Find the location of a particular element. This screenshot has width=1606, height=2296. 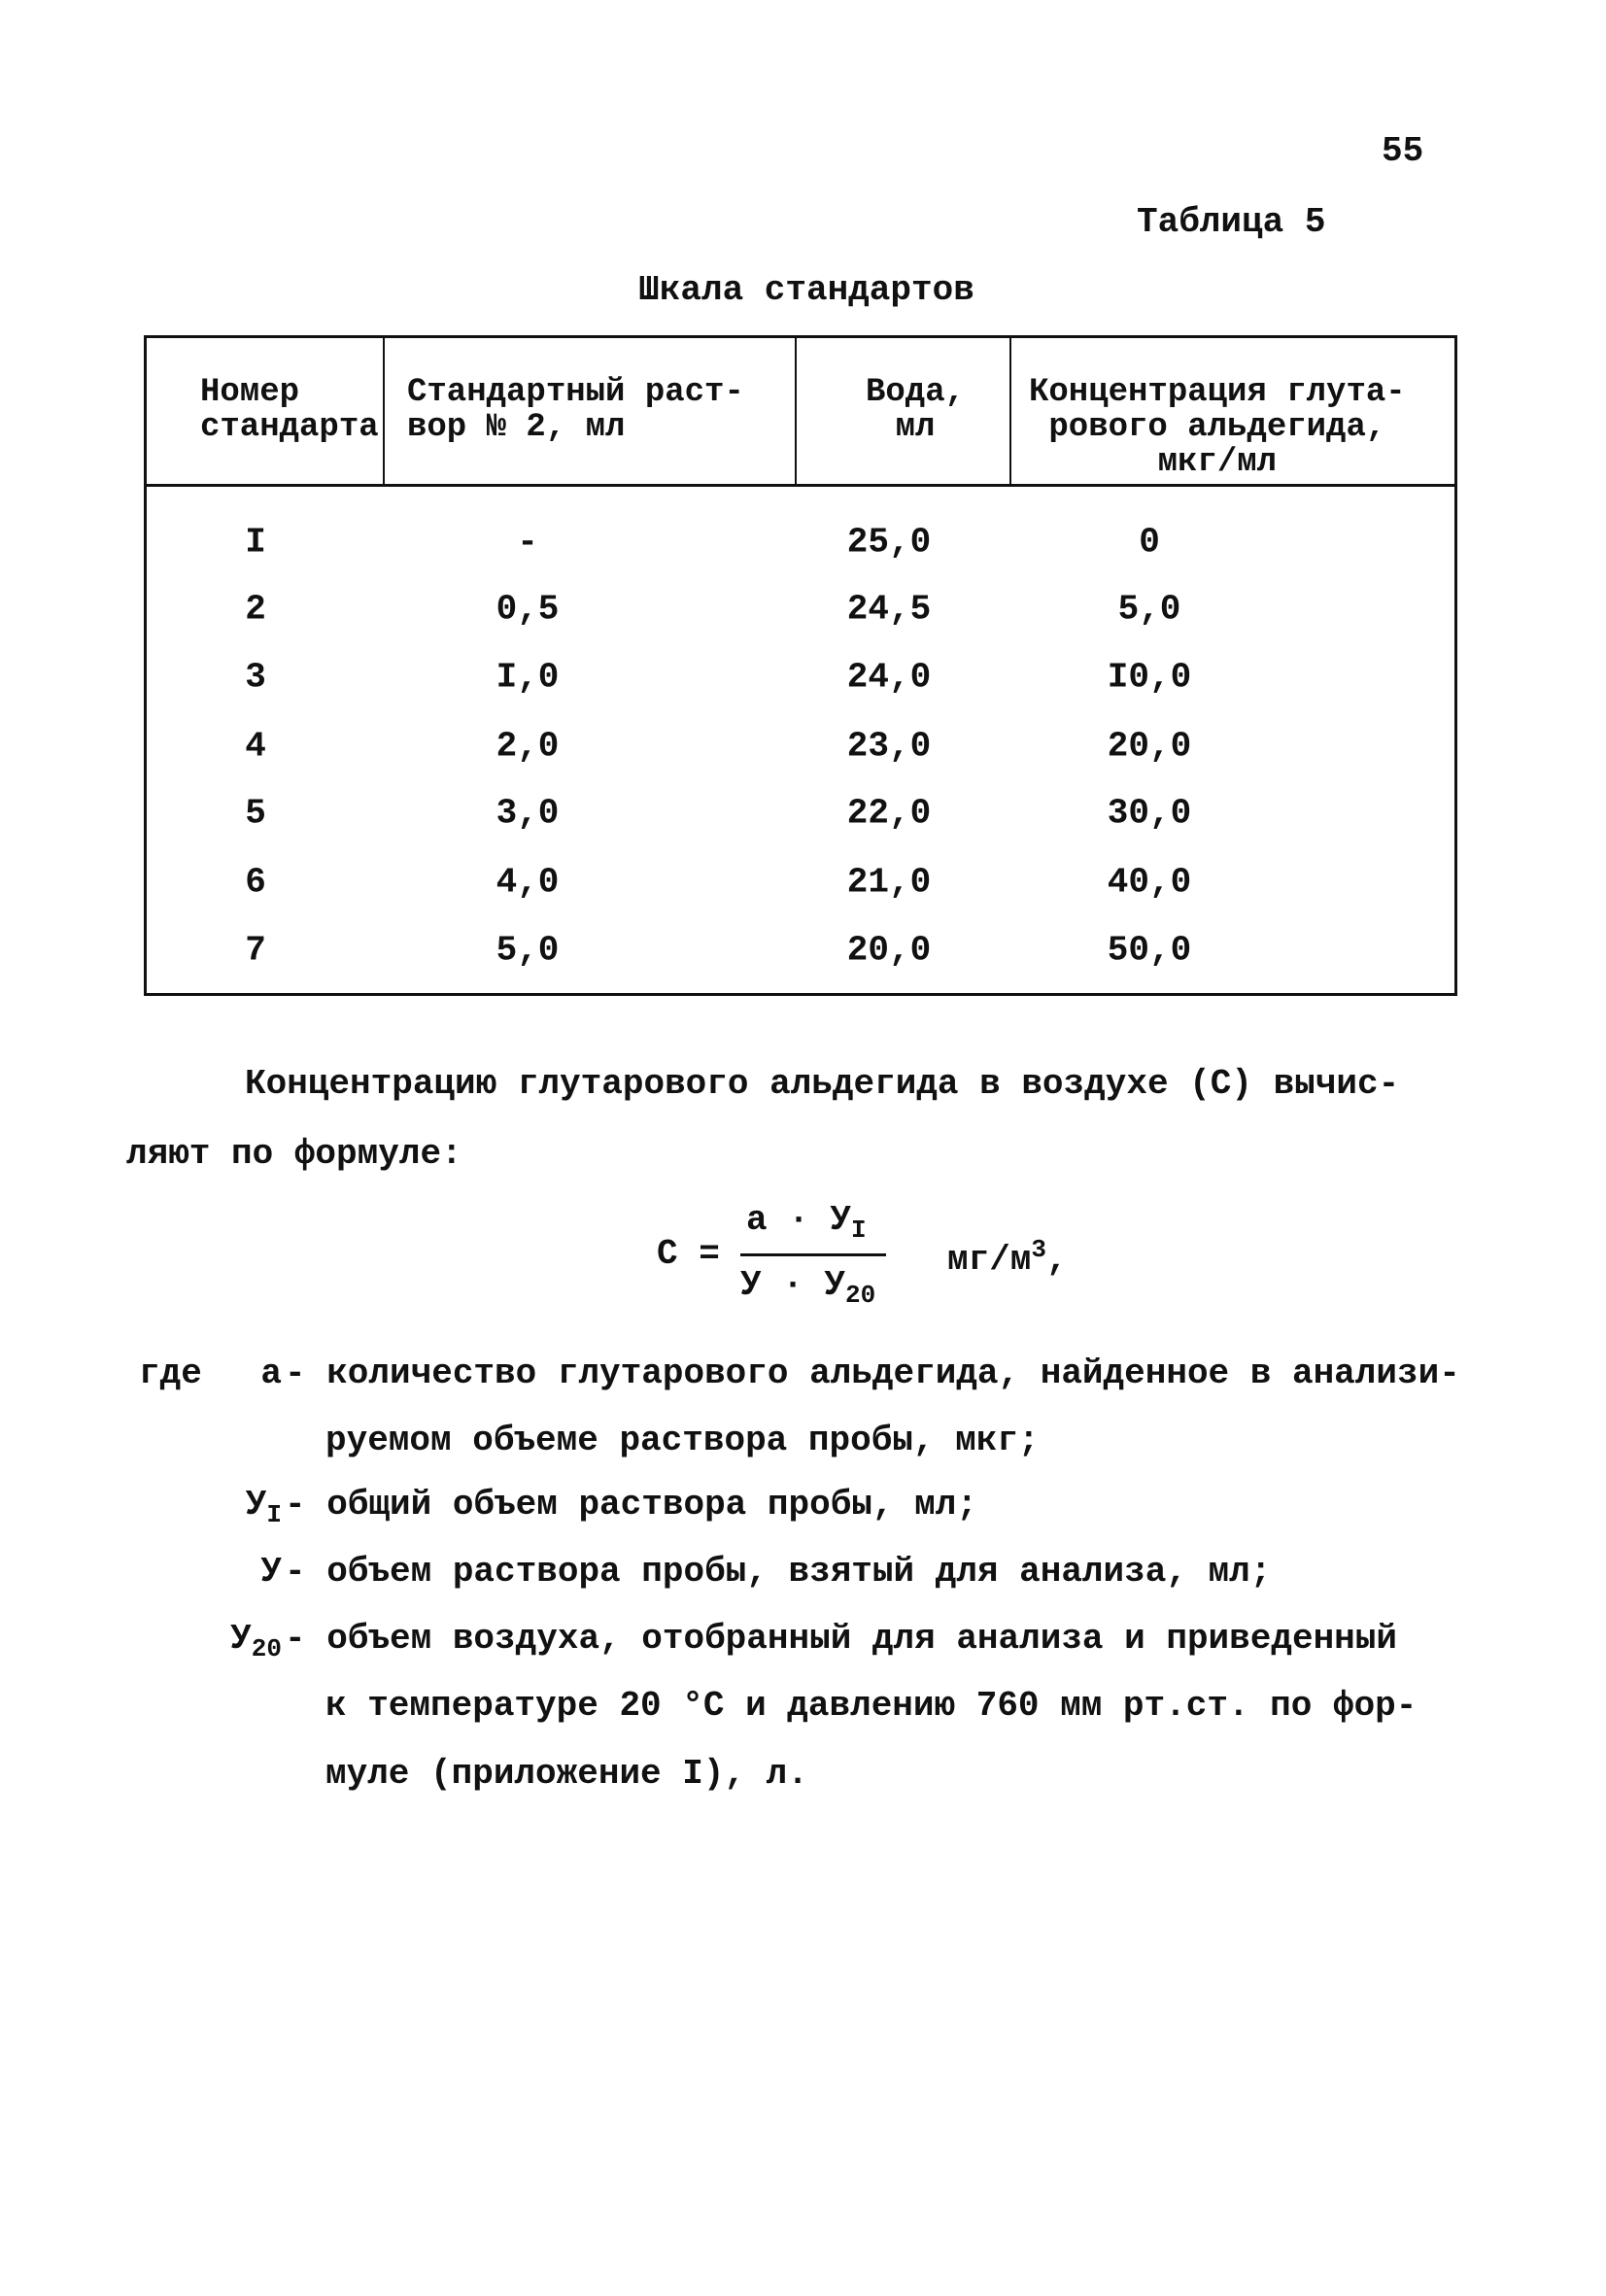

symbol: а is located at coordinates (271, 1373).